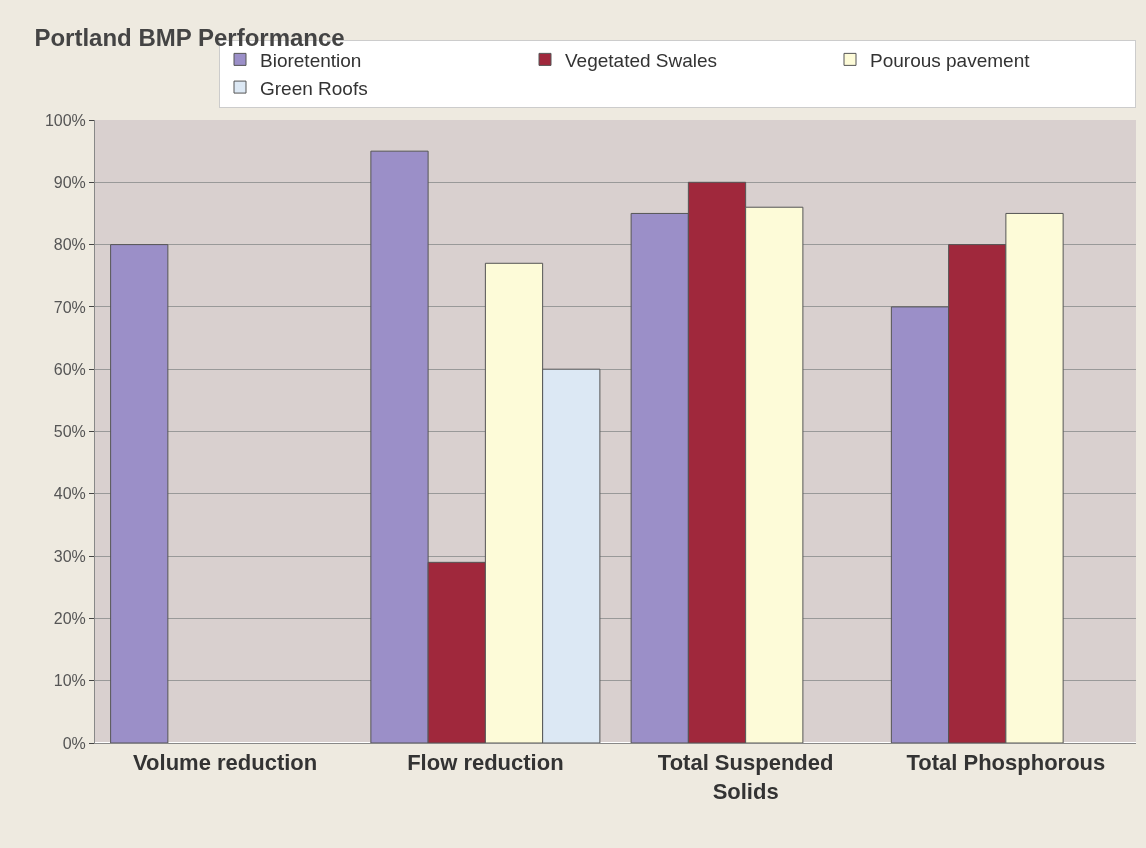 Image resolution: width=1146 pixels, height=848 pixels. I want to click on y-tick-label: 60%, so click(69, 369).